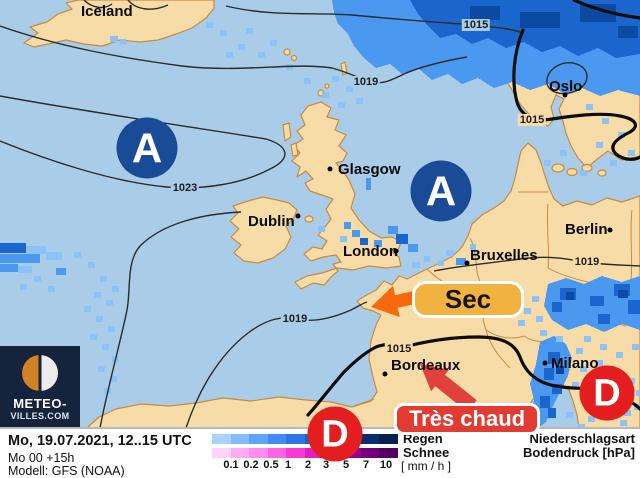 The width and height of the screenshot is (640, 478). Describe the element at coordinates (305, 453) in the screenshot. I see `snow-color-scale` at that location.